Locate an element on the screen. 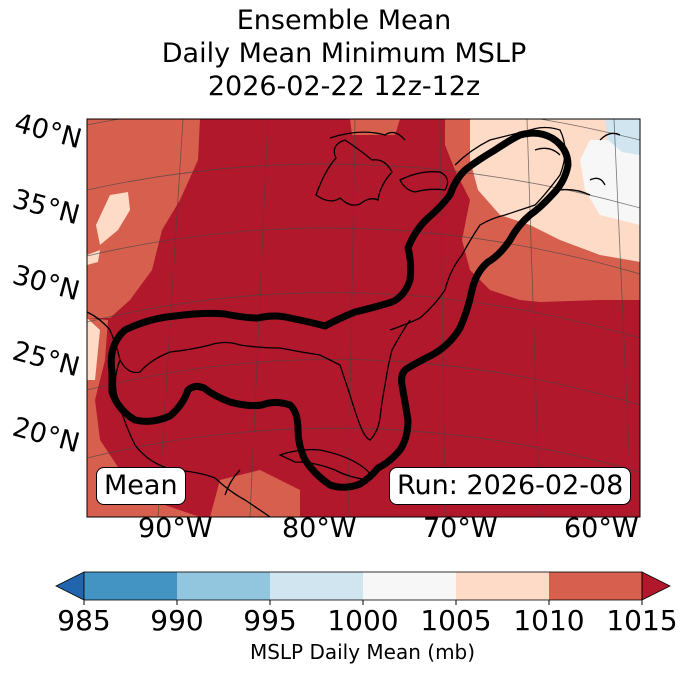 This screenshot has height=674, width=688. colorbar-ticks is located at coordinates (363, 602).